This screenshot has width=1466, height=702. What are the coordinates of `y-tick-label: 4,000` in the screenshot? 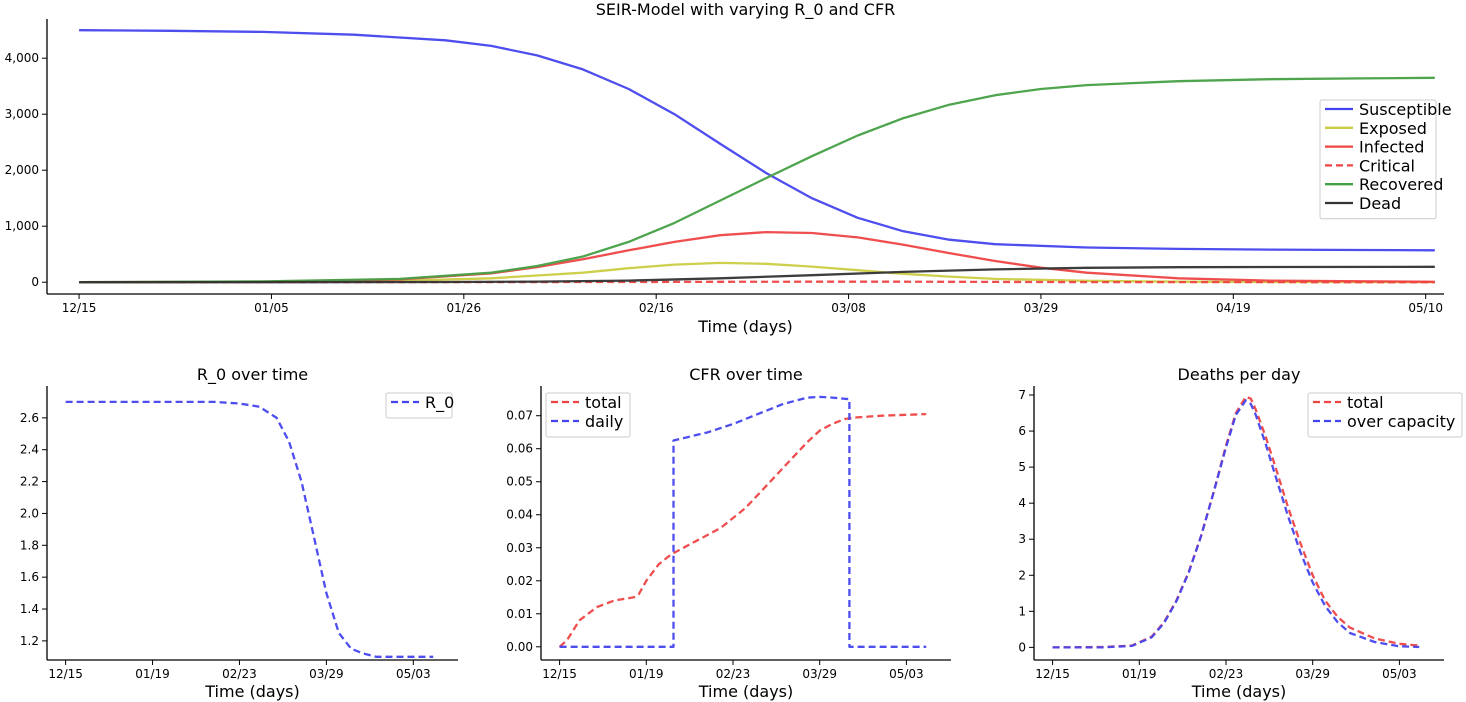 It's located at (22, 58).